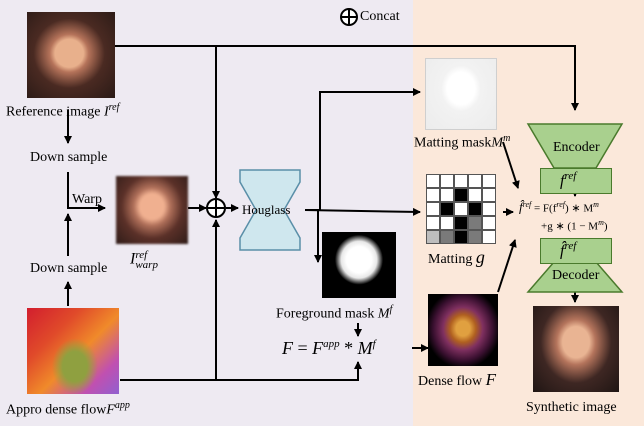 The height and width of the screenshot is (426, 644). Describe the element at coordinates (507, 138) in the screenshot. I see `matting-mask-sup: m` at that location.